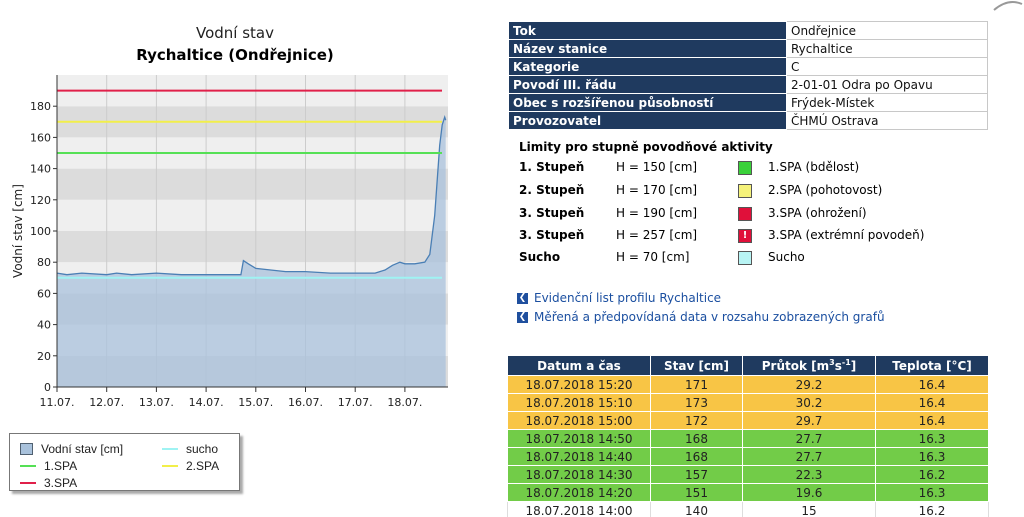  Describe the element at coordinates (814, 167) in the screenshot. I see `limit-description: 1.SPA (bdělost)` at that location.